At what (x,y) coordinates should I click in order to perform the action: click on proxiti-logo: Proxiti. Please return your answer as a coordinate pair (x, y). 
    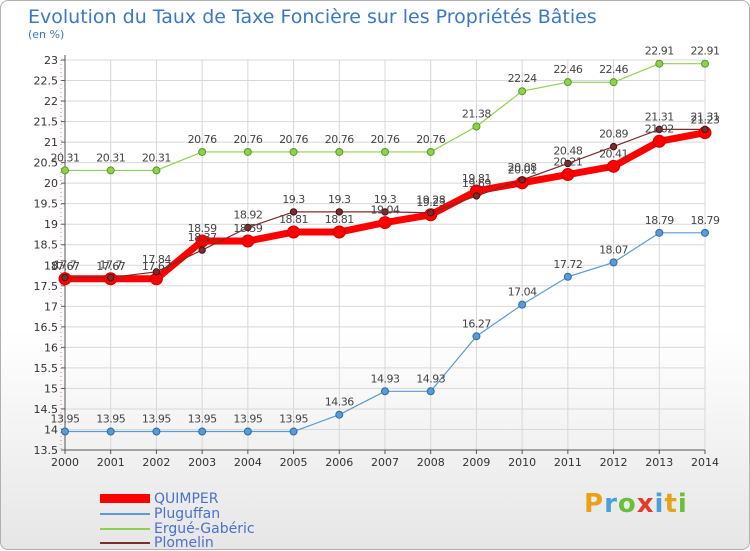
    Looking at the image, I should click on (636, 504).